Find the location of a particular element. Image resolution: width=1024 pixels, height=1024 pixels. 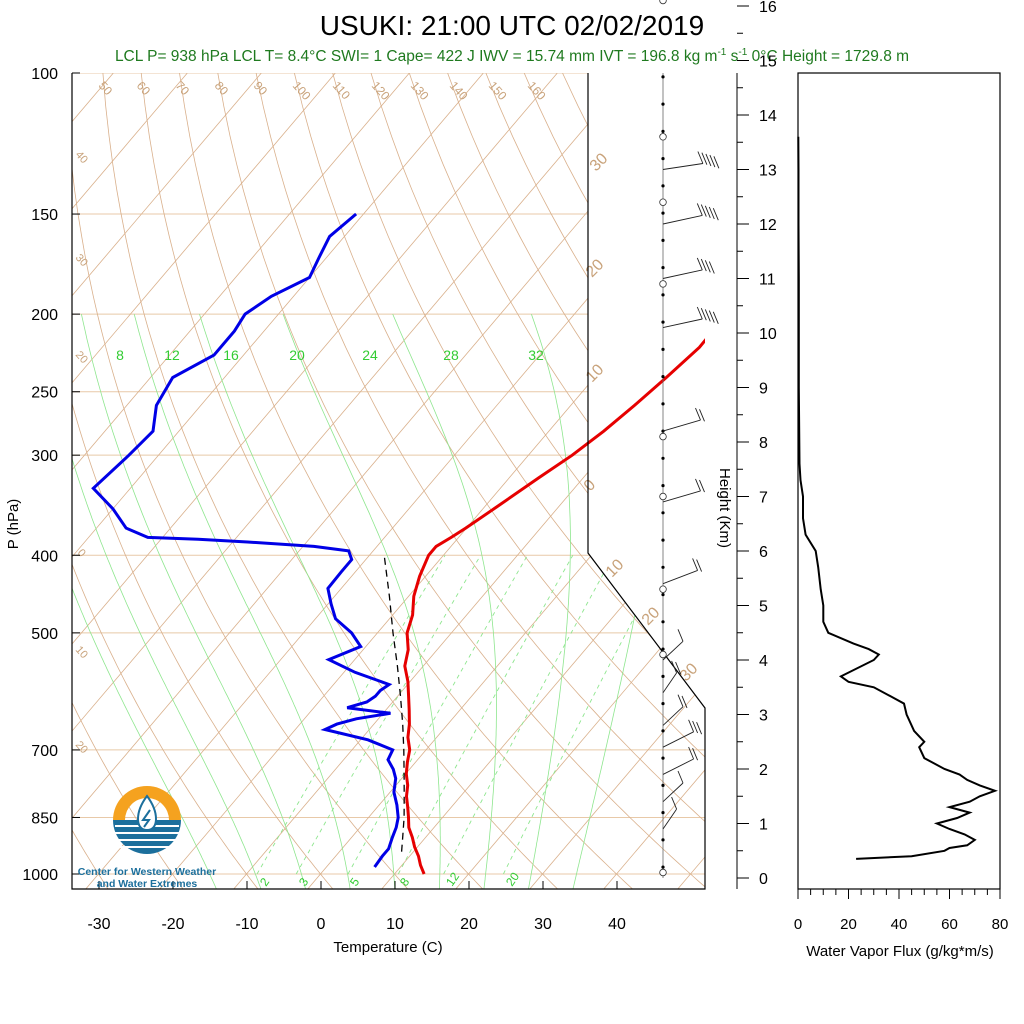

height-tick-label: 16 is located at coordinates (768, 8).